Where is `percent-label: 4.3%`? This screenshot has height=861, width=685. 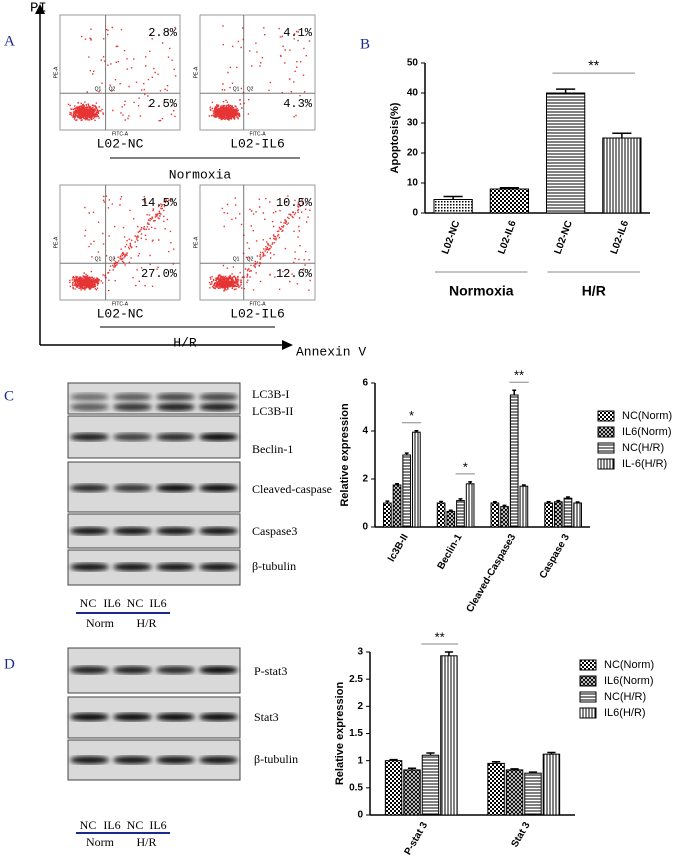 percent-label: 4.3% is located at coordinates (298, 104).